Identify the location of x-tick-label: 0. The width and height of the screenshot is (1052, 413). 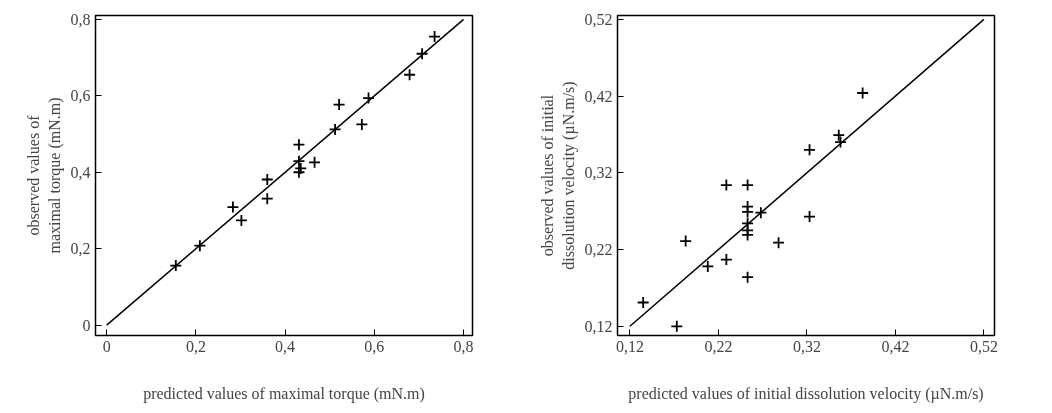
(106, 346).